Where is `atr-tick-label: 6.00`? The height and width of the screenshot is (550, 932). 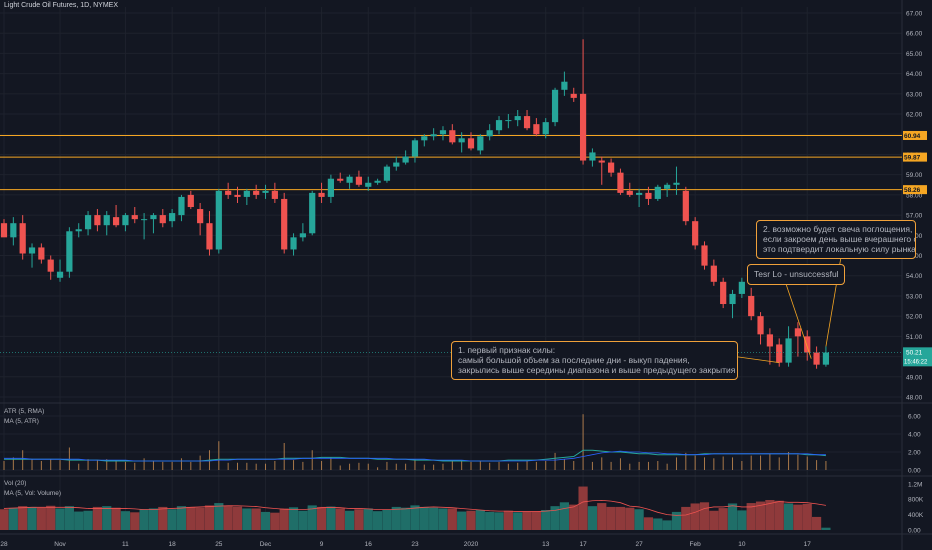 atr-tick-label: 6.00 is located at coordinates (914, 417).